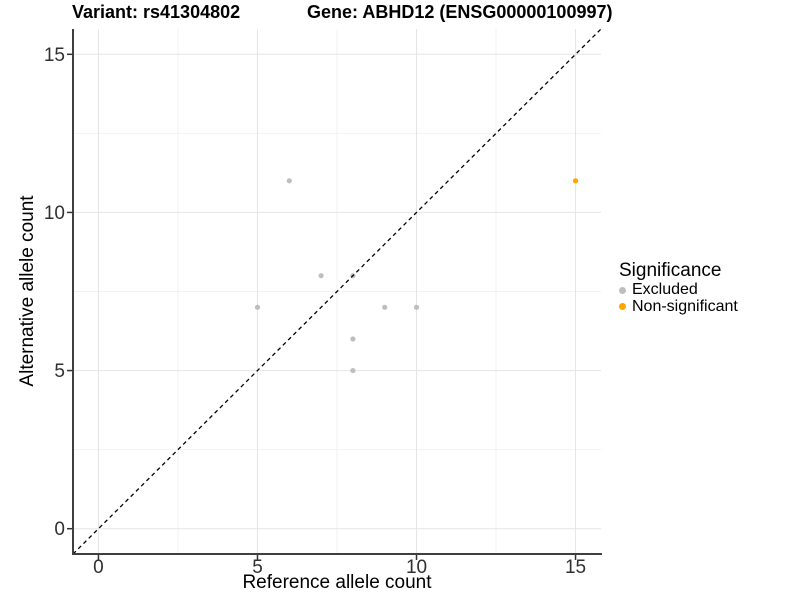 This screenshot has width=800, height=600. I want to click on data-points, so click(416, 276).